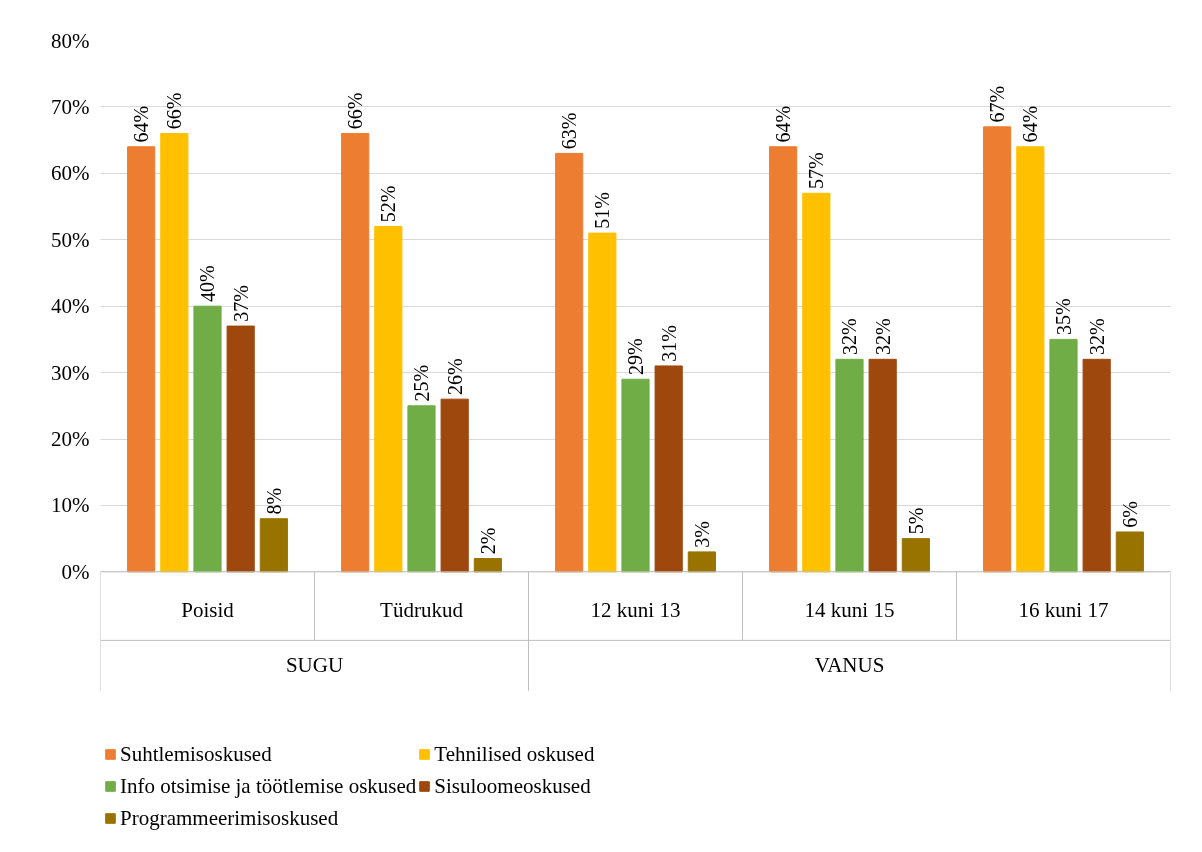  I want to click on data-label: 37%, so click(240, 303).